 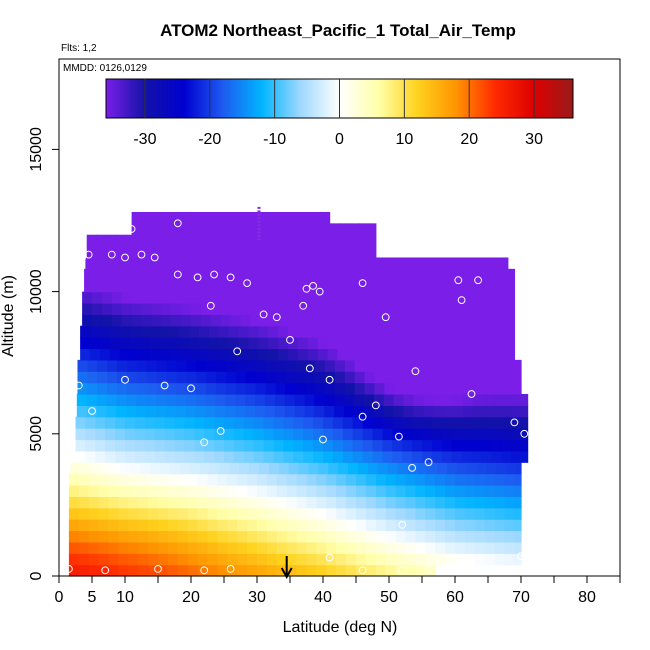 I want to click on y-axis: 0 5000 10000 15000, so click(x=43, y=353).